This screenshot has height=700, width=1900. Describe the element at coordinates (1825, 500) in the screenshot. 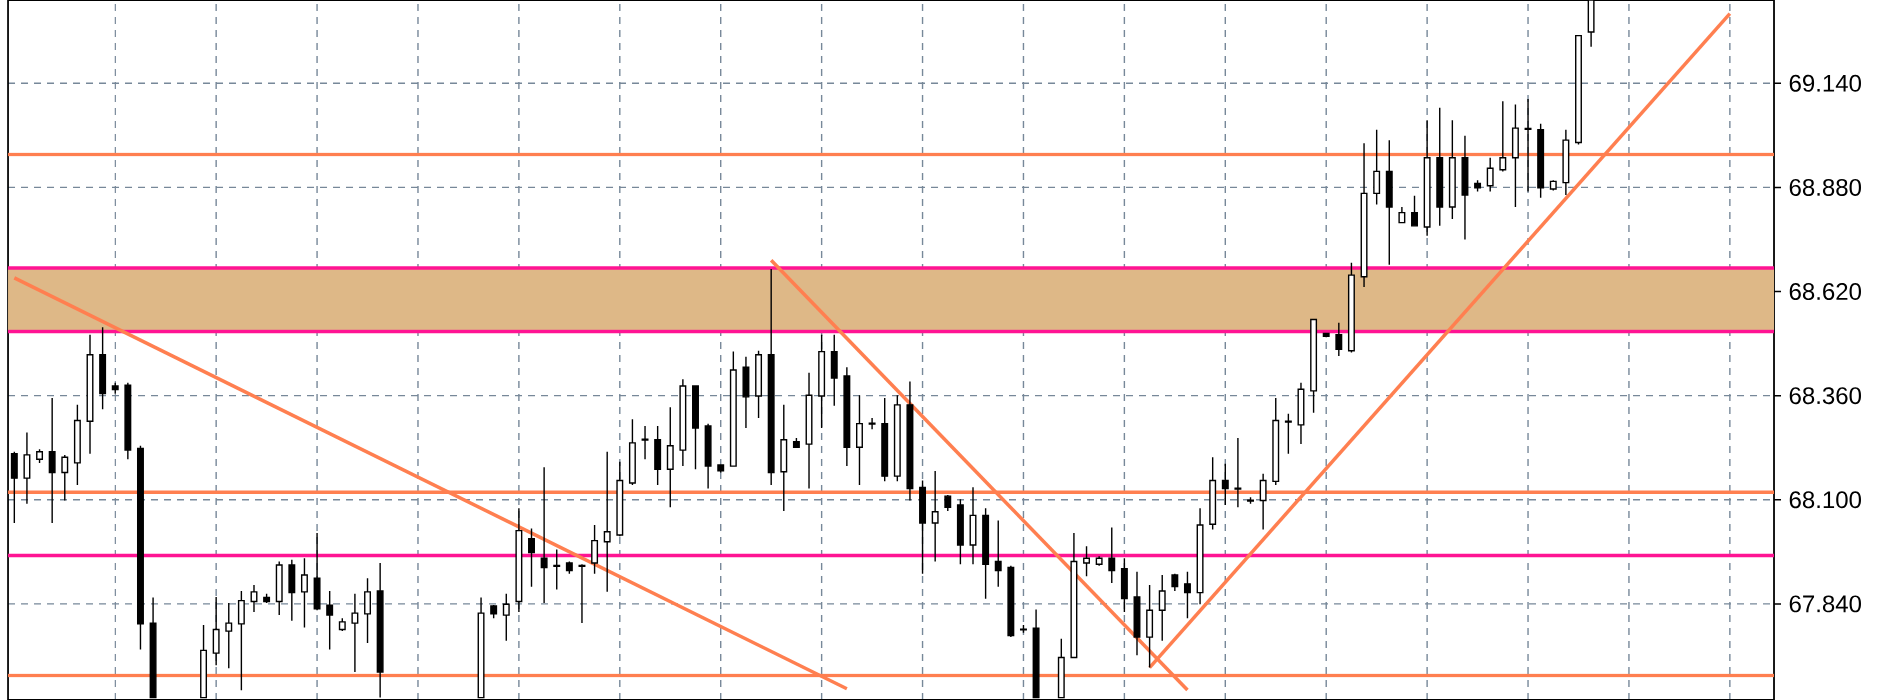

I see `y-tick-label: 68.100` at that location.